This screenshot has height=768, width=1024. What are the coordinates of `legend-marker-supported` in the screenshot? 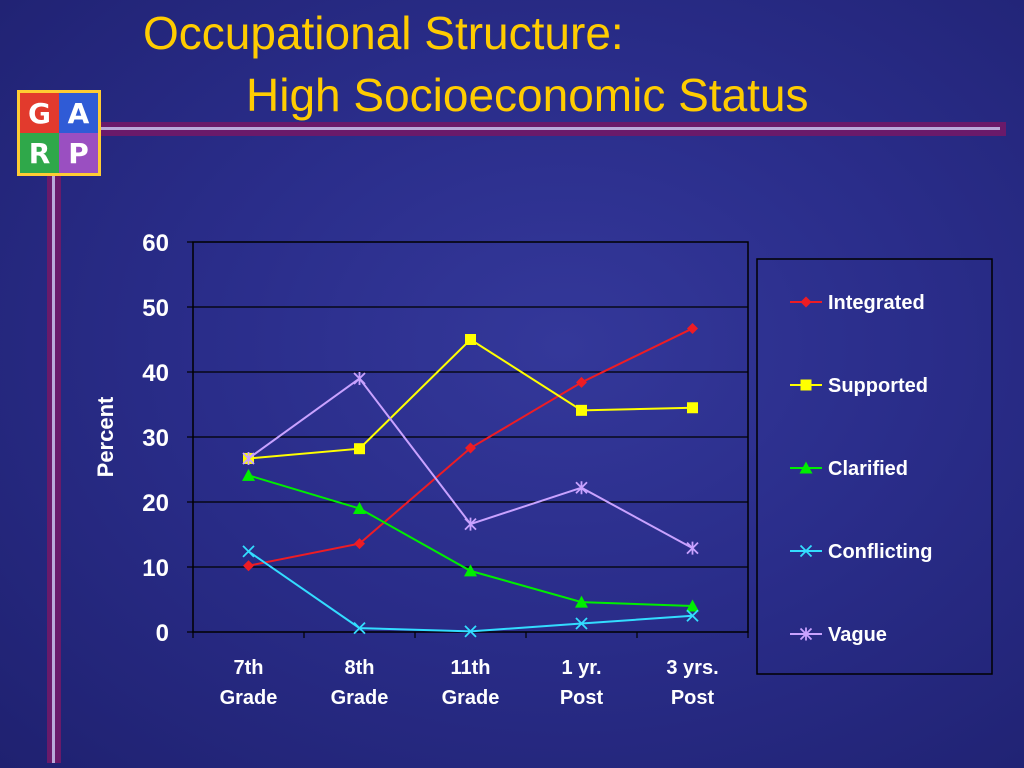 It's located at (806, 385).